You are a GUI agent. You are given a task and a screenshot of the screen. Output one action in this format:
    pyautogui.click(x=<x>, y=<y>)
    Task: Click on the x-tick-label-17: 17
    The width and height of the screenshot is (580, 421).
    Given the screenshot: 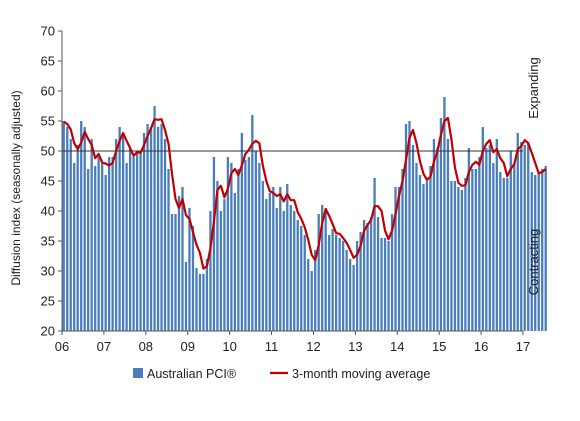 What is the action you would take?
    pyautogui.click(x=523, y=346)
    